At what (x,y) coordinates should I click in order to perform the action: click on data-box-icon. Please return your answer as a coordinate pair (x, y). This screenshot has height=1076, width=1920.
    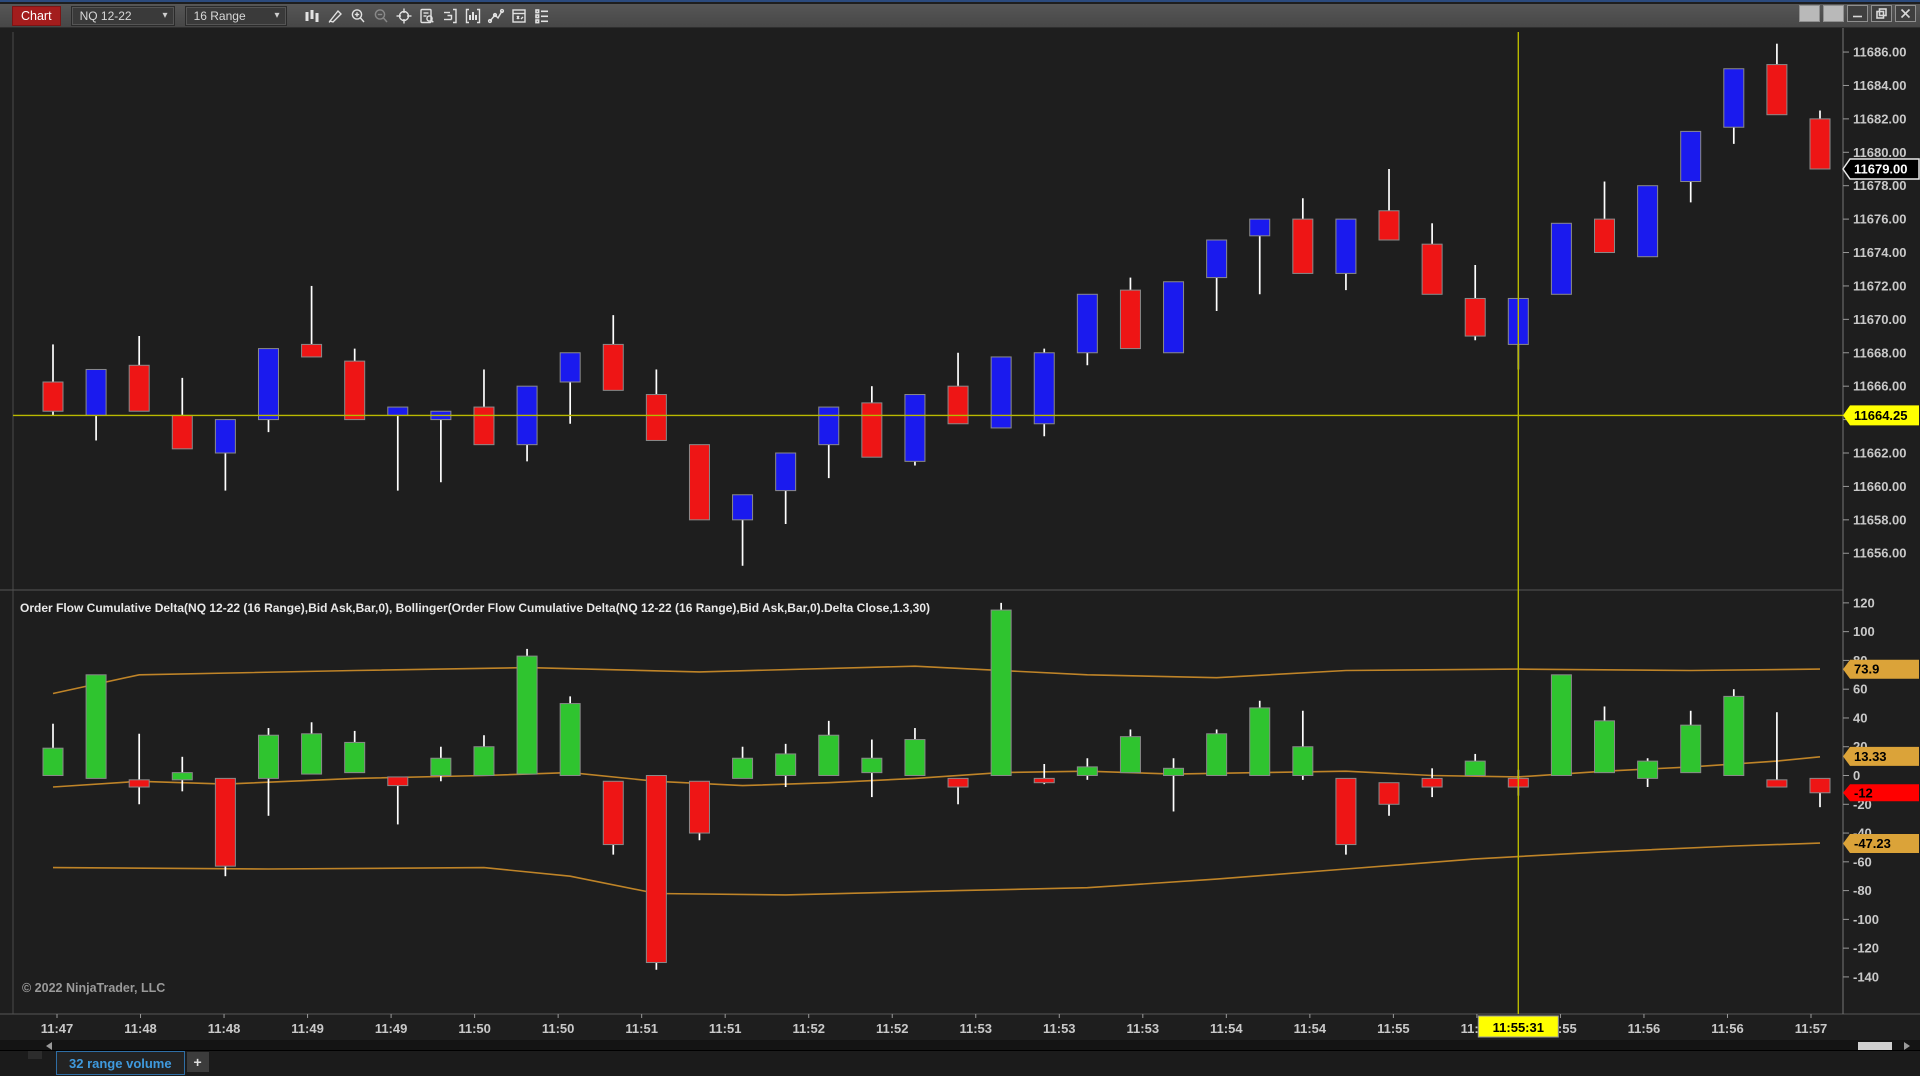
    Looking at the image, I should click on (427, 16).